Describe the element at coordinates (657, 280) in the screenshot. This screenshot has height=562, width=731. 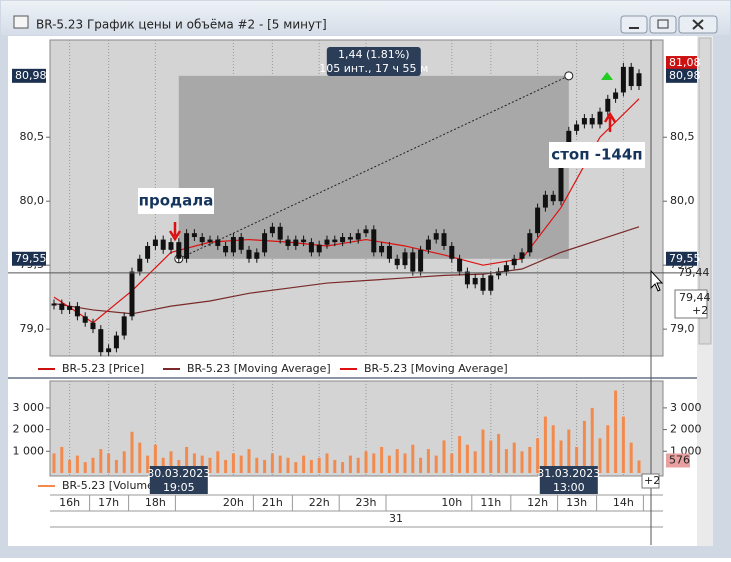
I see `mouse-cursor` at that location.